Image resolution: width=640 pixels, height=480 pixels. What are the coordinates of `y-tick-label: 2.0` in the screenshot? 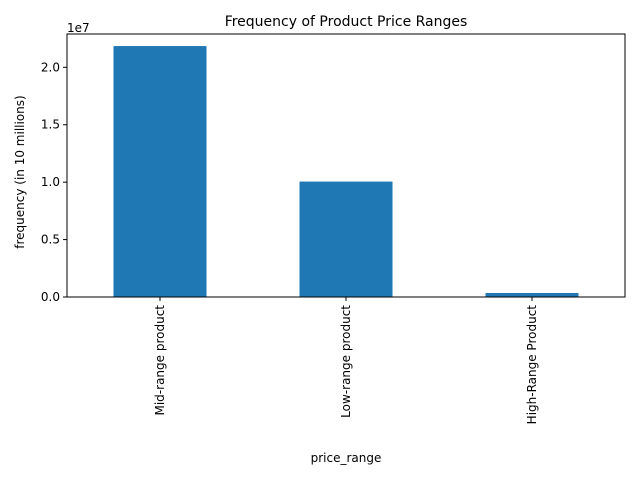 It's located at (50, 67).